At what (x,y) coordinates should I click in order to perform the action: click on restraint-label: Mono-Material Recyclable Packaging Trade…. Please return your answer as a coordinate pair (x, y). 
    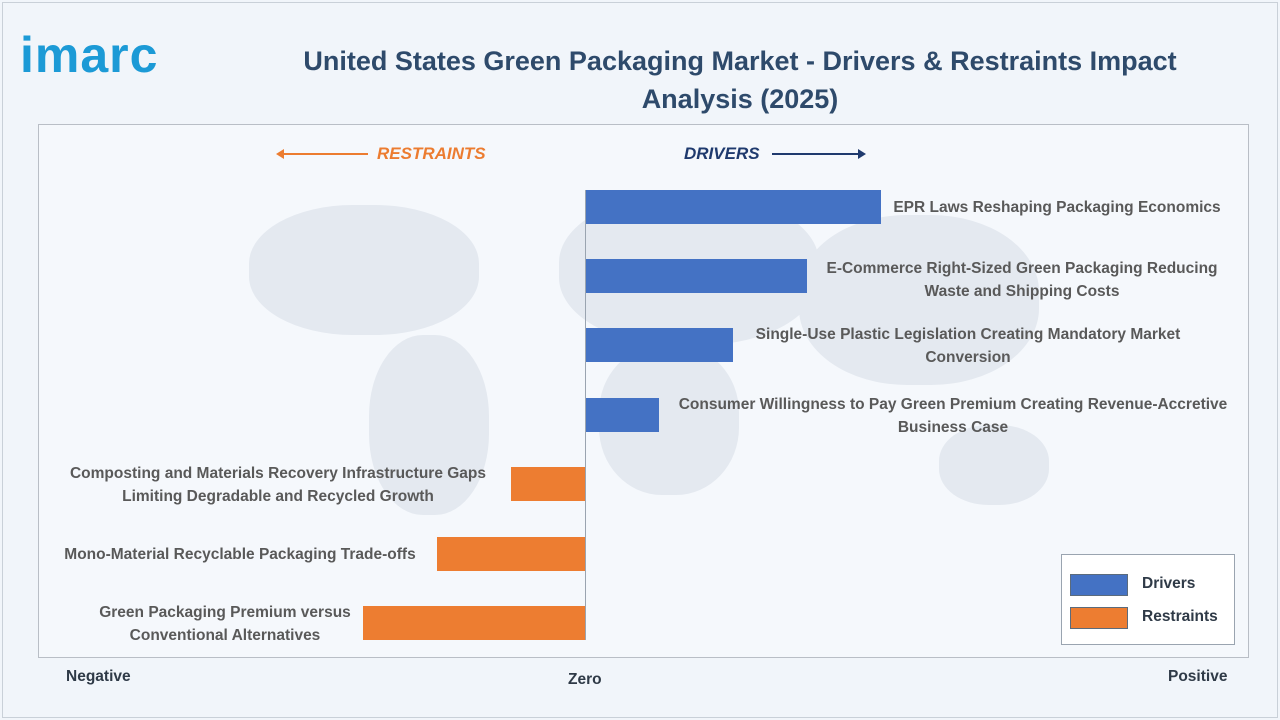
    Looking at the image, I should click on (240, 554).